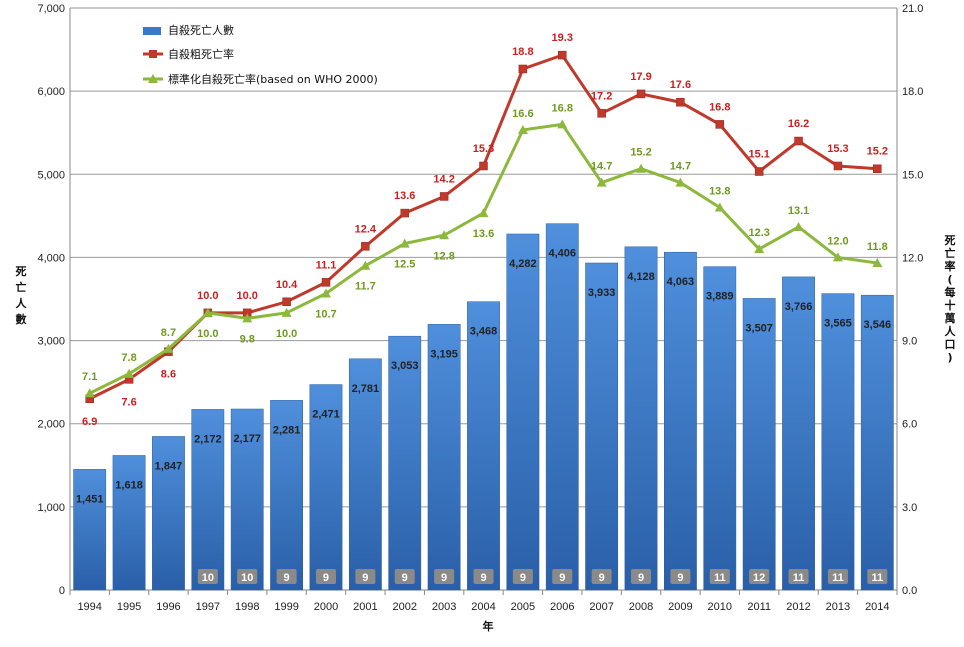 The width and height of the screenshot is (964, 647). What do you see at coordinates (168, 375) in the screenshot?
I see `crude-rate-label: 8.6` at bounding box center [168, 375].